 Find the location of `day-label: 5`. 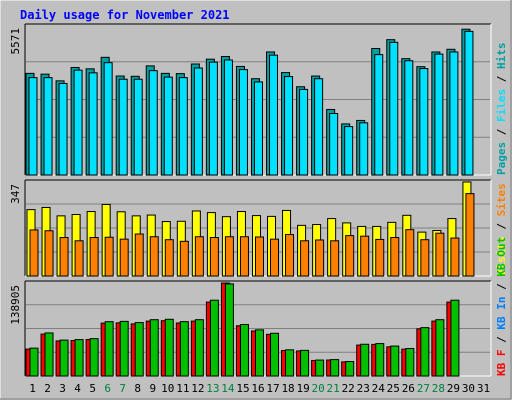

day-label: 5 is located at coordinates (92, 388).